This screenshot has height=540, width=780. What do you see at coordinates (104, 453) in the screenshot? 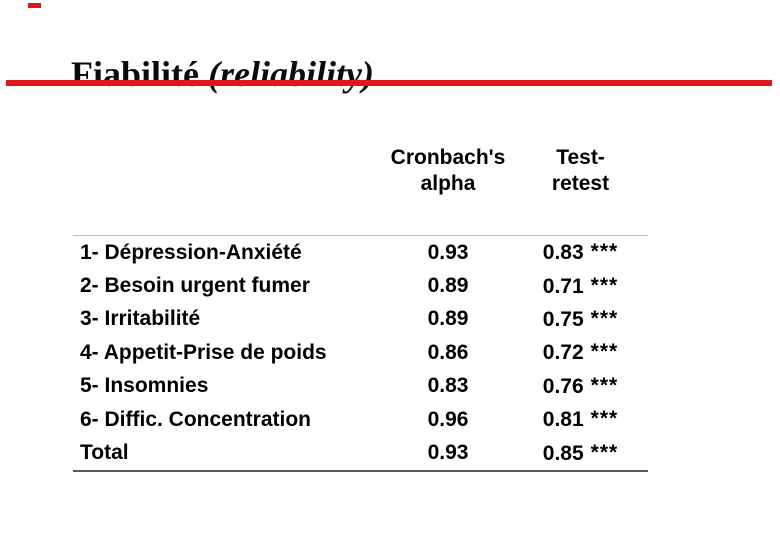
I see `row-label: Total` at bounding box center [104, 453].